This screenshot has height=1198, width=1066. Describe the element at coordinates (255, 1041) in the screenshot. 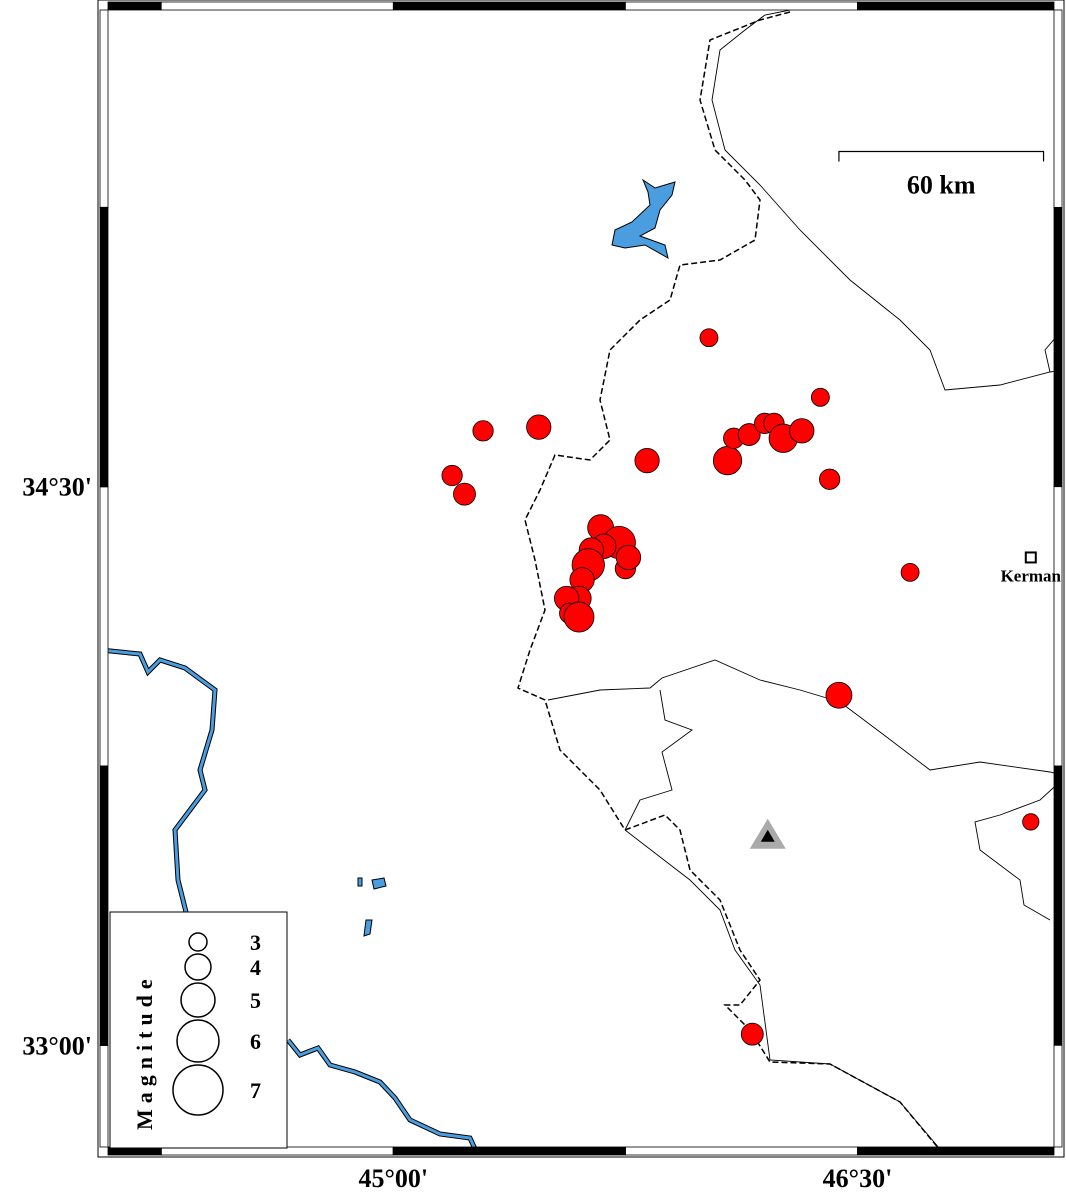

I see `legend-label: 6` at that location.